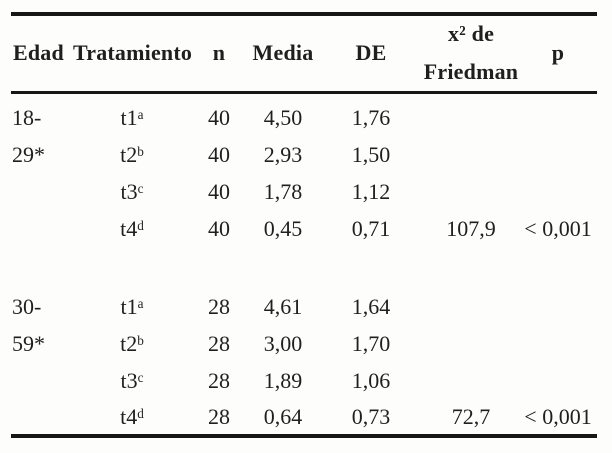 The width and height of the screenshot is (612, 453). I want to click on cell-media: 4,50, so click(283, 117).